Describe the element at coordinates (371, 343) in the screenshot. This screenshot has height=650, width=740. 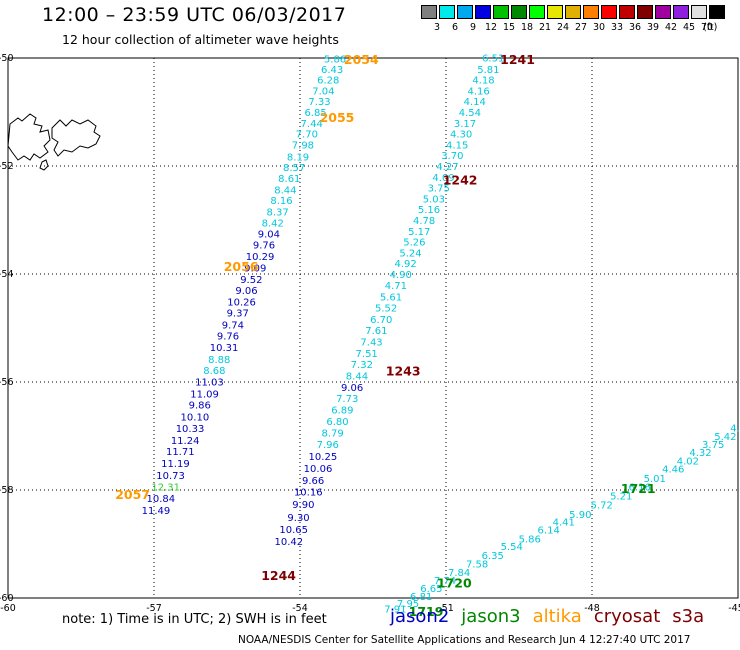
I see `wave-height-value: 7.43` at that location.